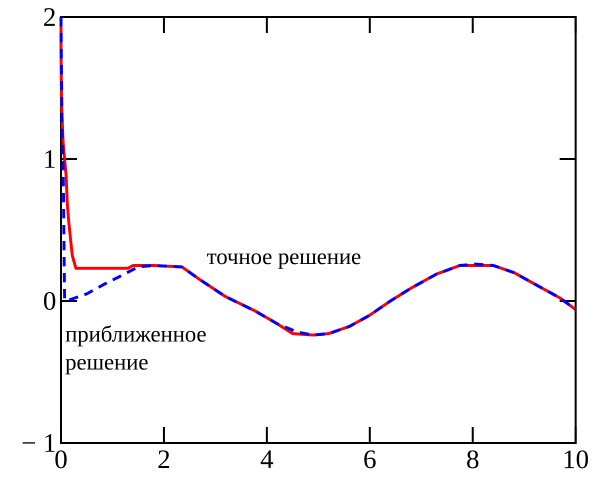 The image size is (606, 491). I want to click on x-tick-label: 4, so click(267, 459).